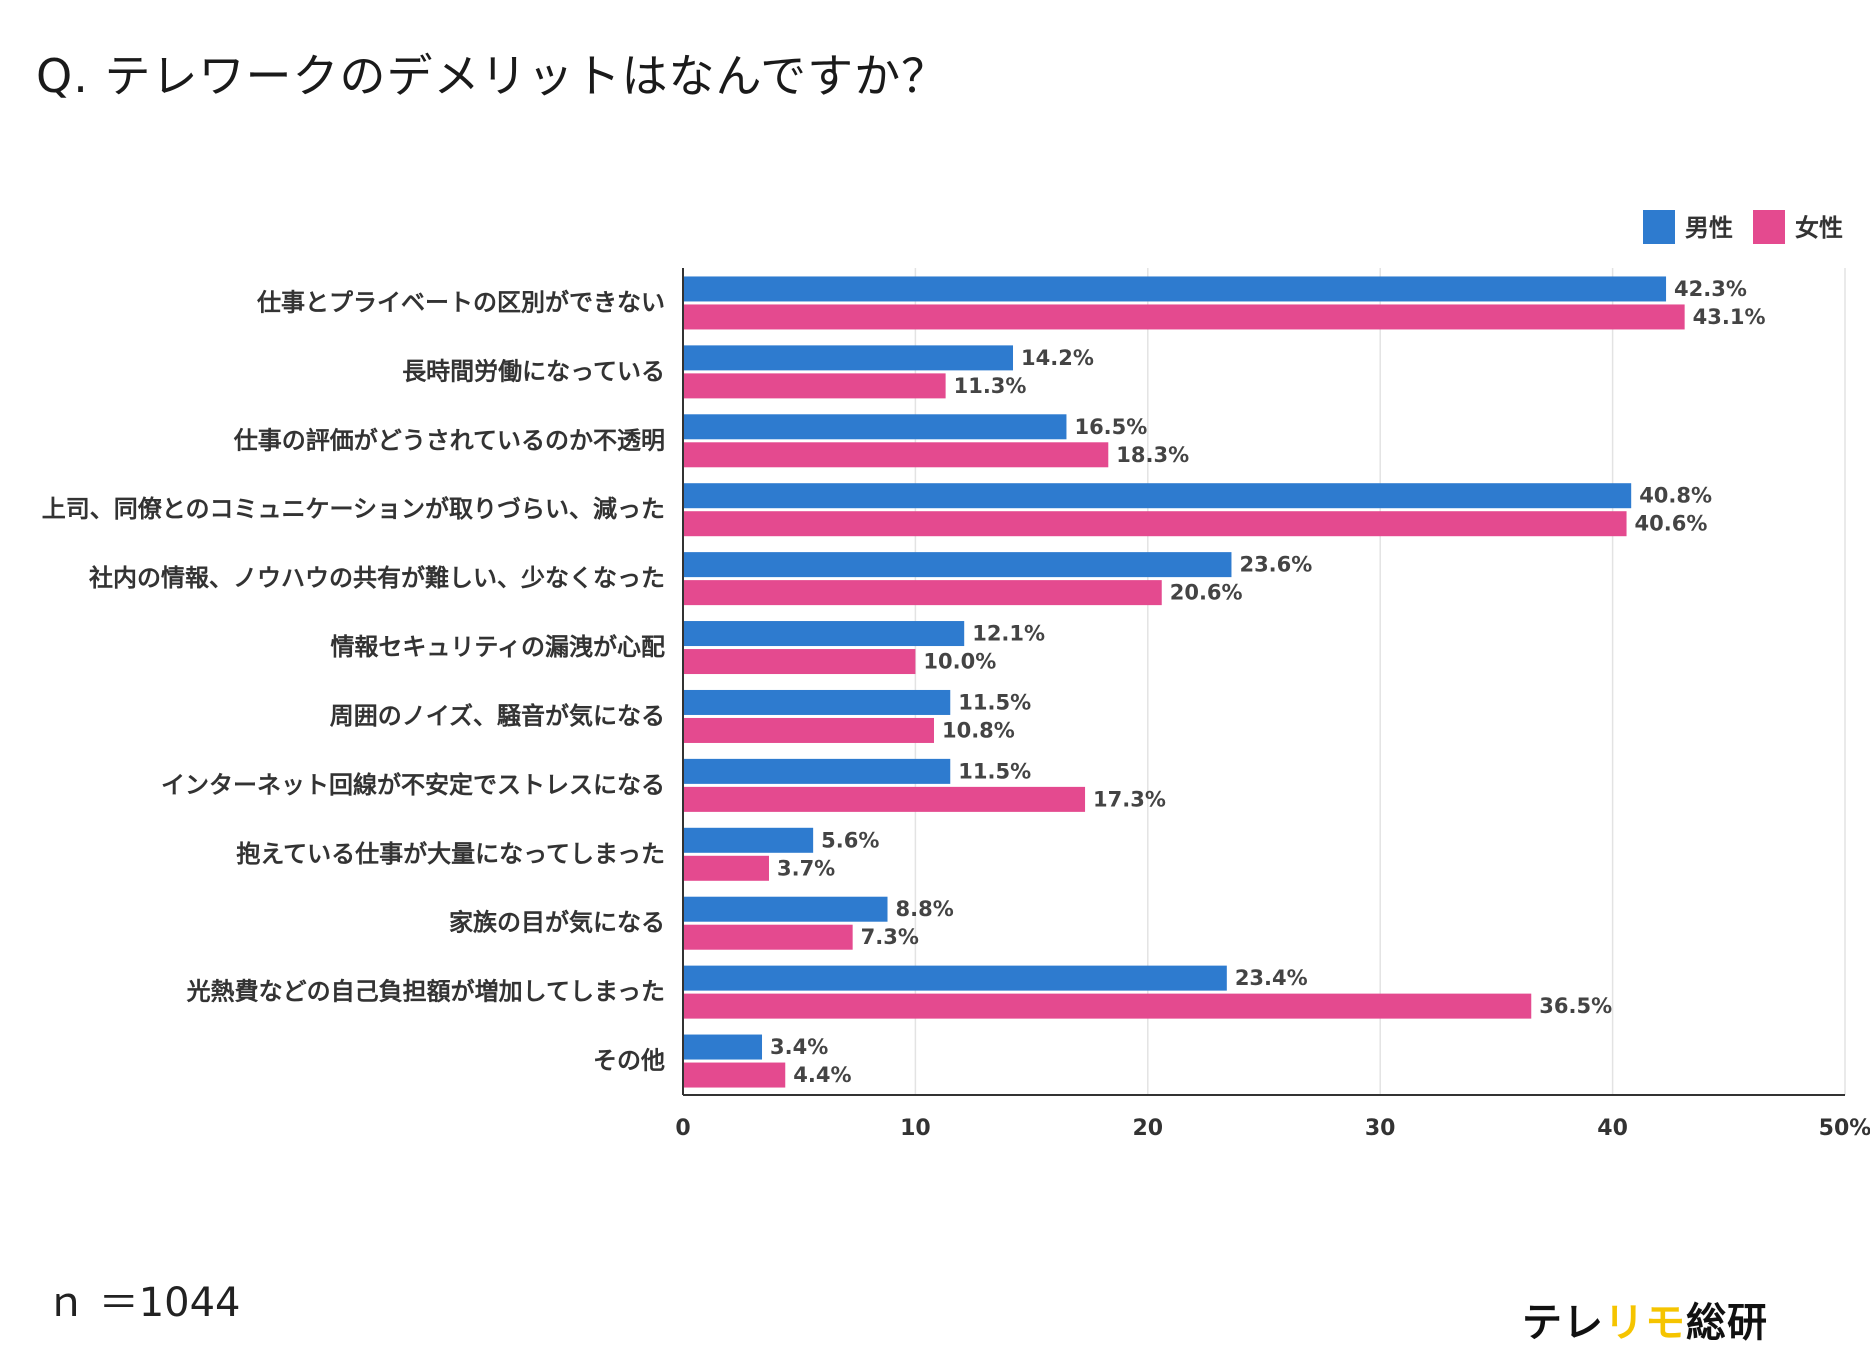 This screenshot has height=1350, width=1870. I want to click on category-label: 家族の目が気になる, so click(557, 923).